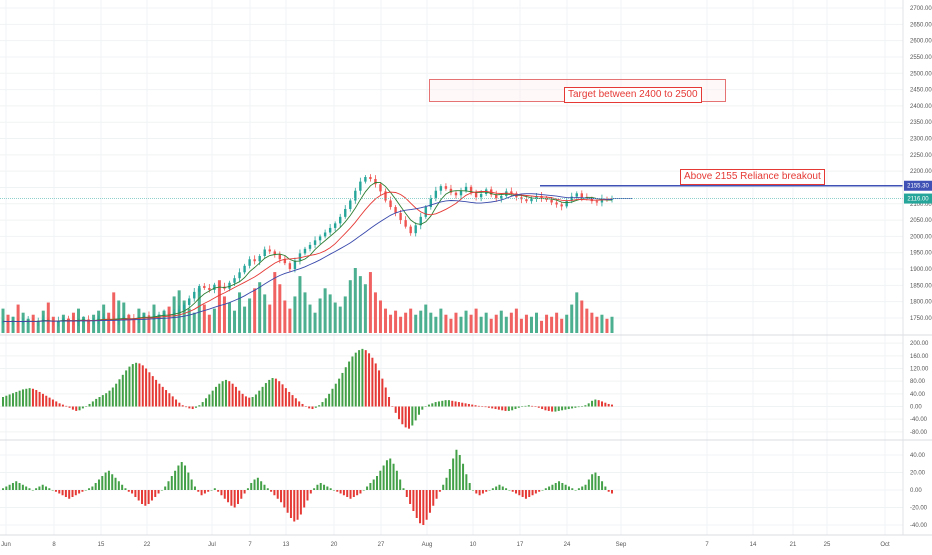  What do you see at coordinates (633, 95) in the screenshot?
I see `target-annotation: Target between 2400 to 2500` at bounding box center [633, 95].